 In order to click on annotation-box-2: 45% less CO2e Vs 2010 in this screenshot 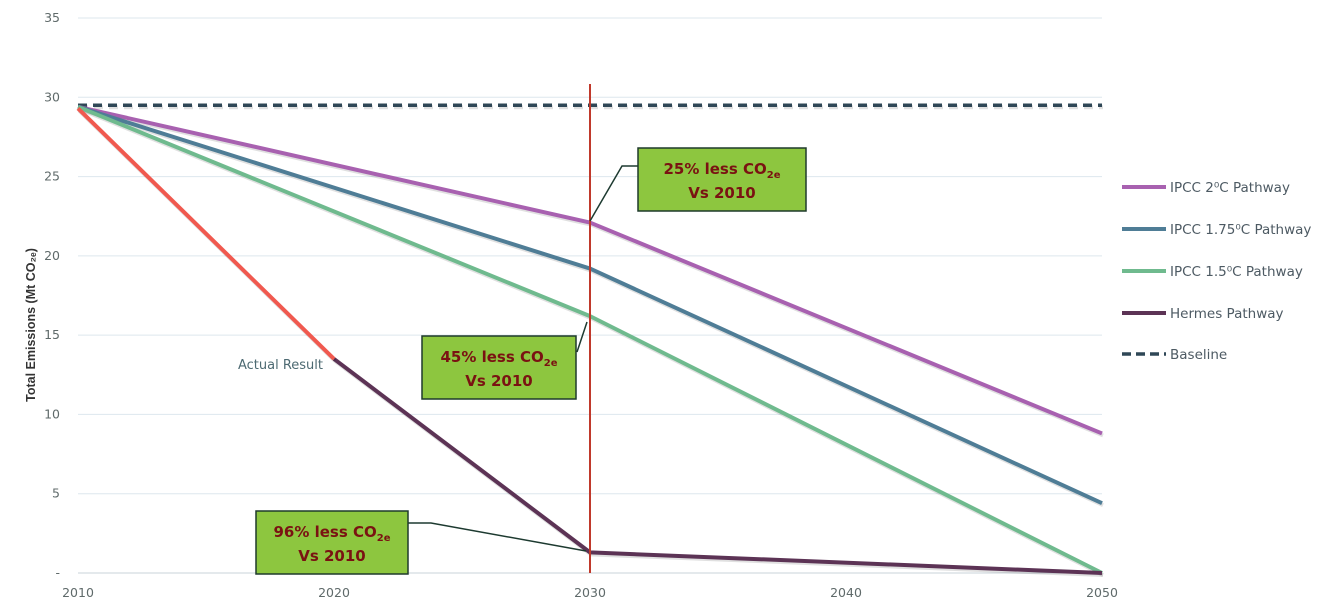, I will do `click(504, 360)`.